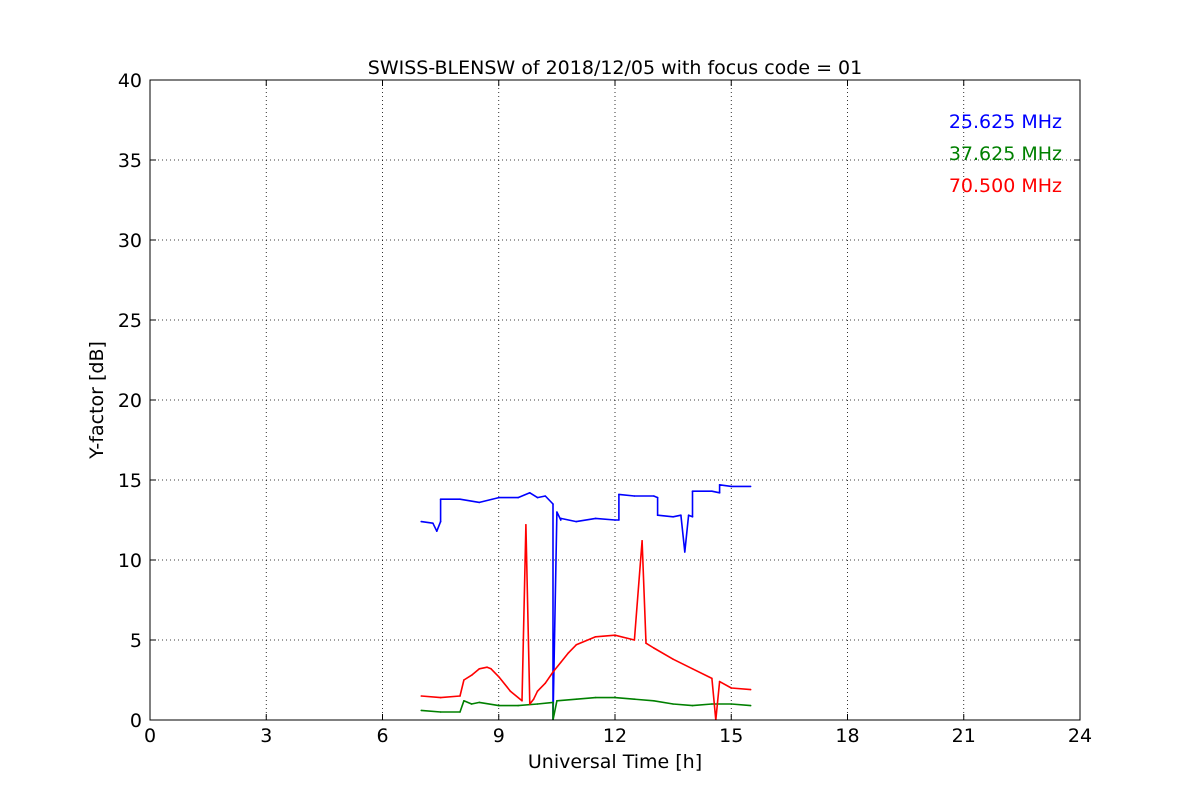 This screenshot has height=800, width=1200. I want to click on series-line-37-625-mhz, so click(586, 708).